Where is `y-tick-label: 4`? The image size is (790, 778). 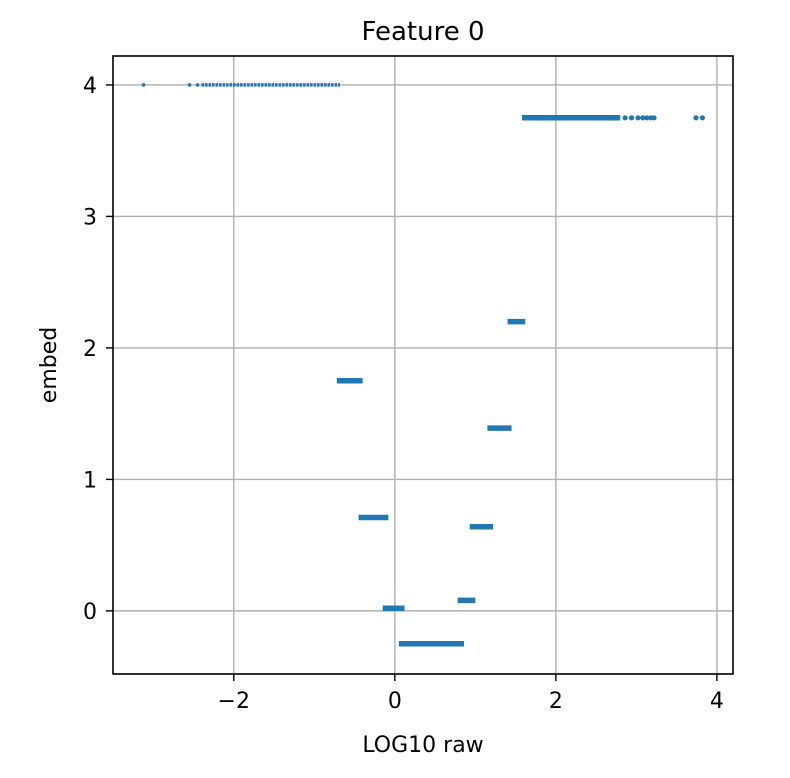
y-tick-label: 4 is located at coordinates (90, 86).